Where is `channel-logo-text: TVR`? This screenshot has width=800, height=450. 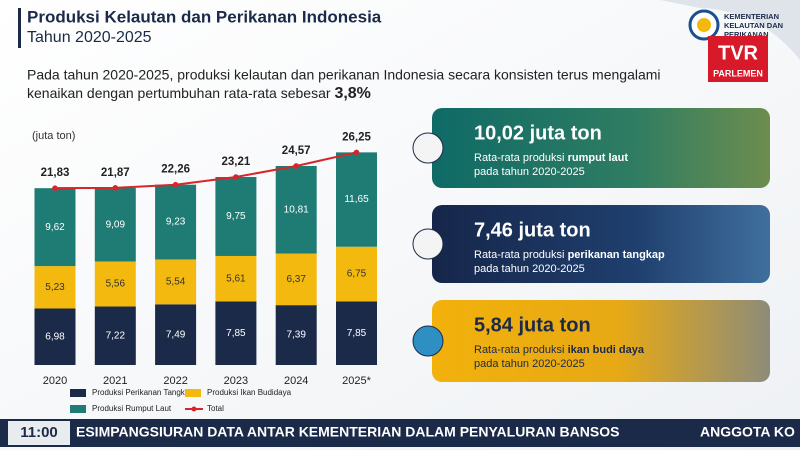
channel-logo-text: TVR is located at coordinates (738, 53).